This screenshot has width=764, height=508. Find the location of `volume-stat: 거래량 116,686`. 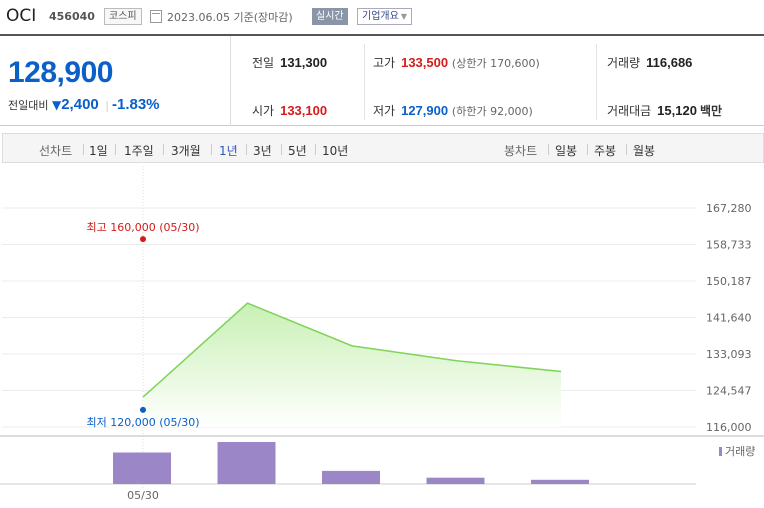

volume-stat: 거래량 116,686 is located at coordinates (649, 62).